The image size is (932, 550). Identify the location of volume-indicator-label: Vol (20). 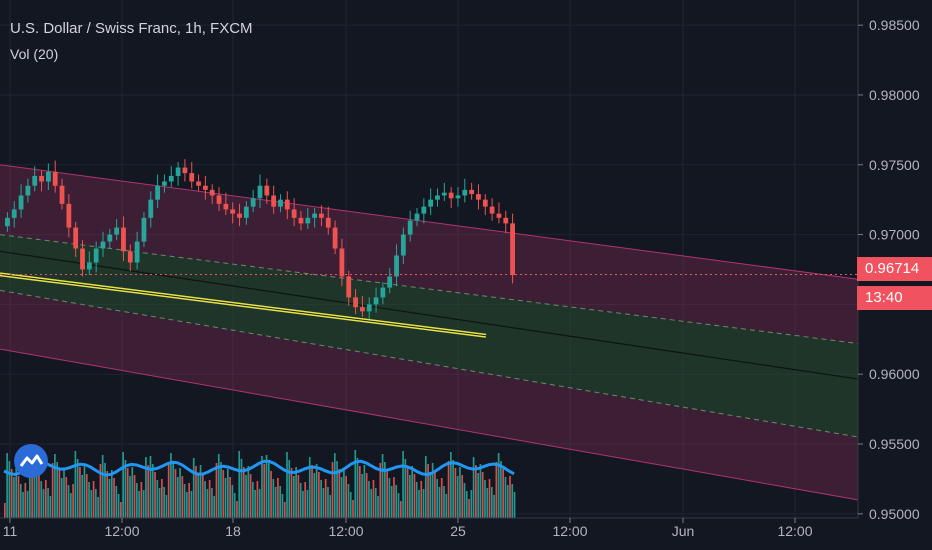
(34, 54).